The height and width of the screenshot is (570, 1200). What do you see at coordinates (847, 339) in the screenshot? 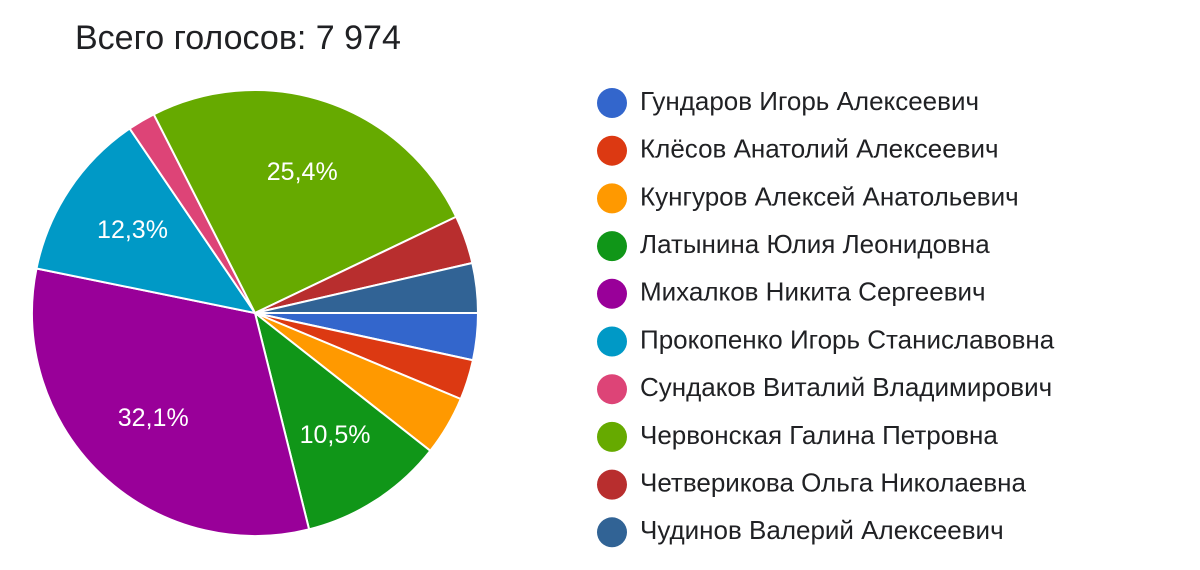
I see `legend-label: Прокопенко Игорь Станиславовна` at bounding box center [847, 339].